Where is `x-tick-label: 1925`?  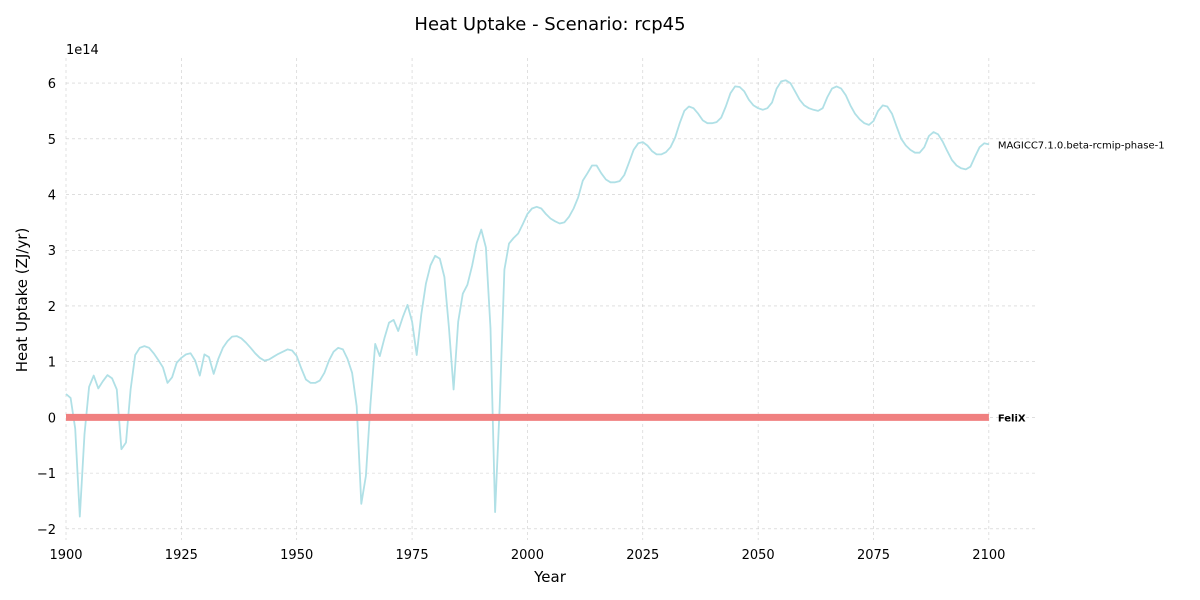
x-tick-label: 1925 is located at coordinates (181, 555).